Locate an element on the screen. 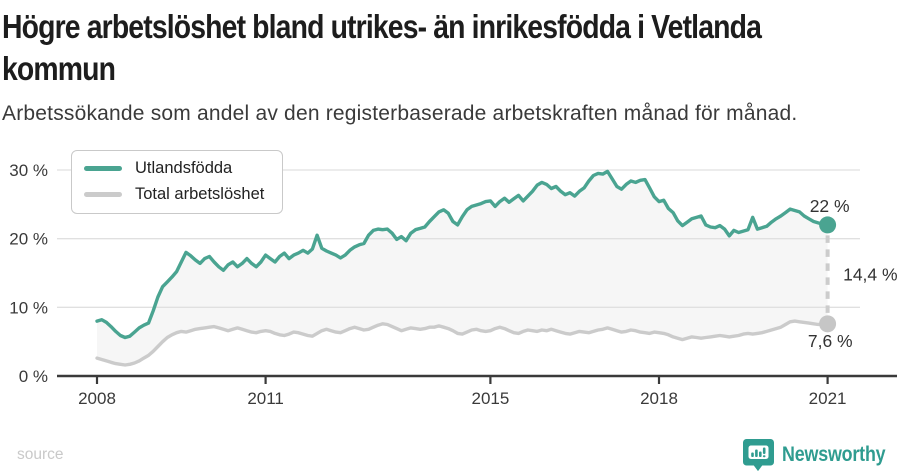  legend-item-total: Total arbetslöshet is located at coordinates (174, 194).